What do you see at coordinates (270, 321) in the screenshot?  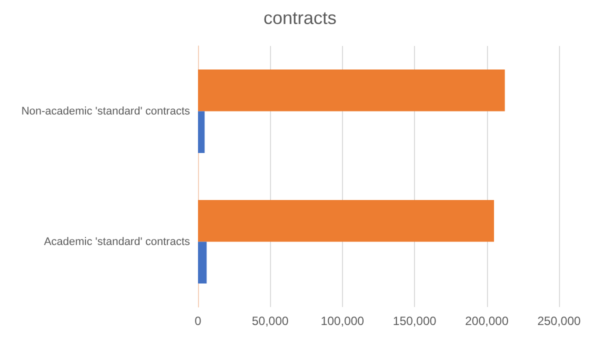 I see `x-tick-label: 50,000` at bounding box center [270, 321].